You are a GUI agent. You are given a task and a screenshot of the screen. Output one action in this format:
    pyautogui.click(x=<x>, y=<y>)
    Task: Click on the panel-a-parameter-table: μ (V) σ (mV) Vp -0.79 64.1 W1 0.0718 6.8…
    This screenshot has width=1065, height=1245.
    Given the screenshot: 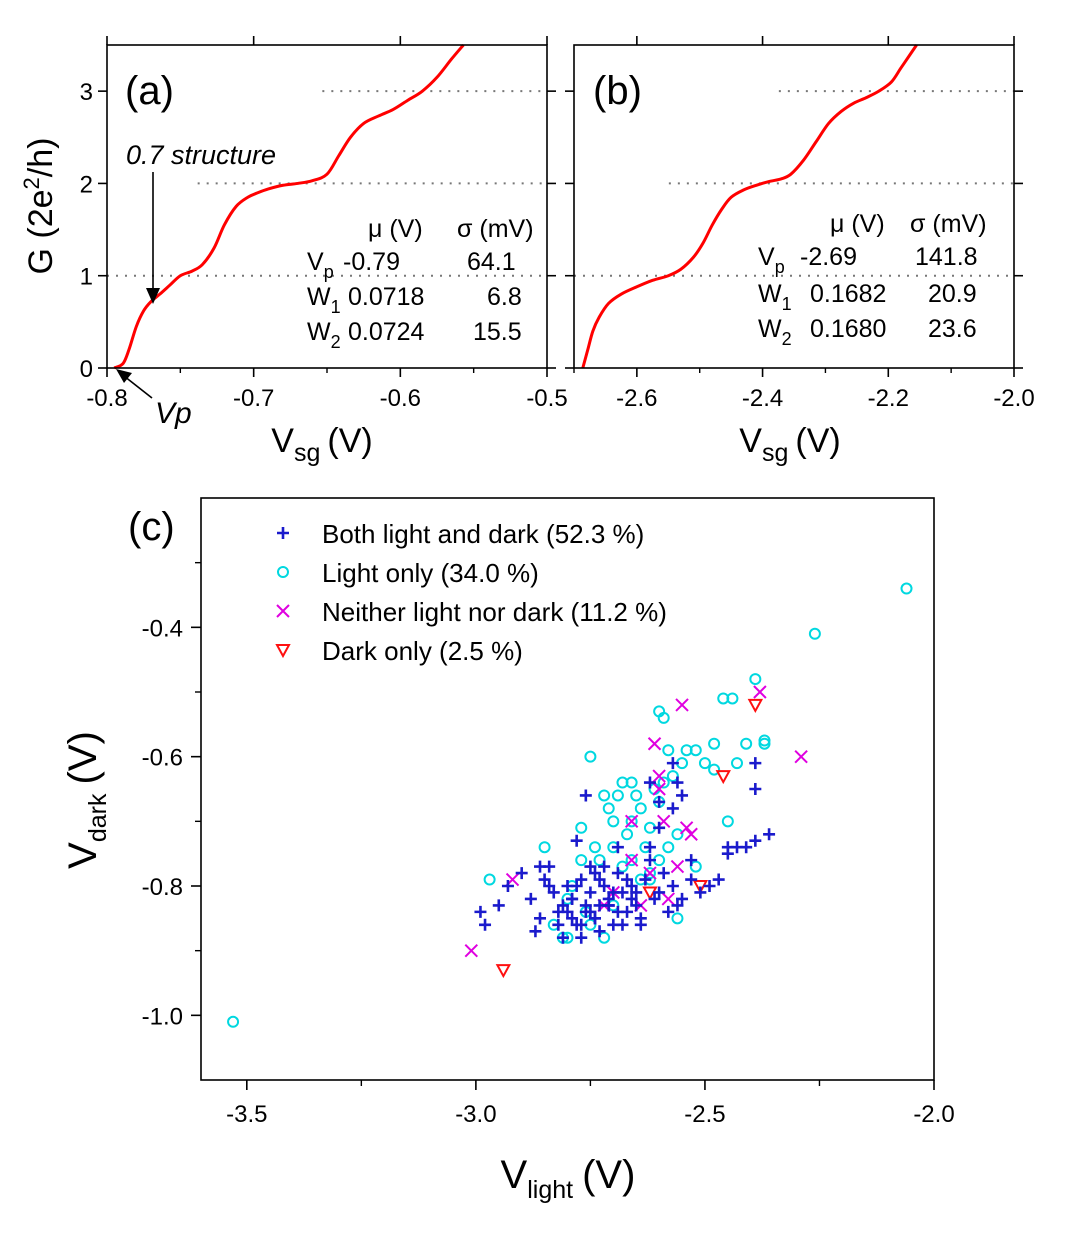 What is the action you would take?
    pyautogui.click(x=420, y=283)
    